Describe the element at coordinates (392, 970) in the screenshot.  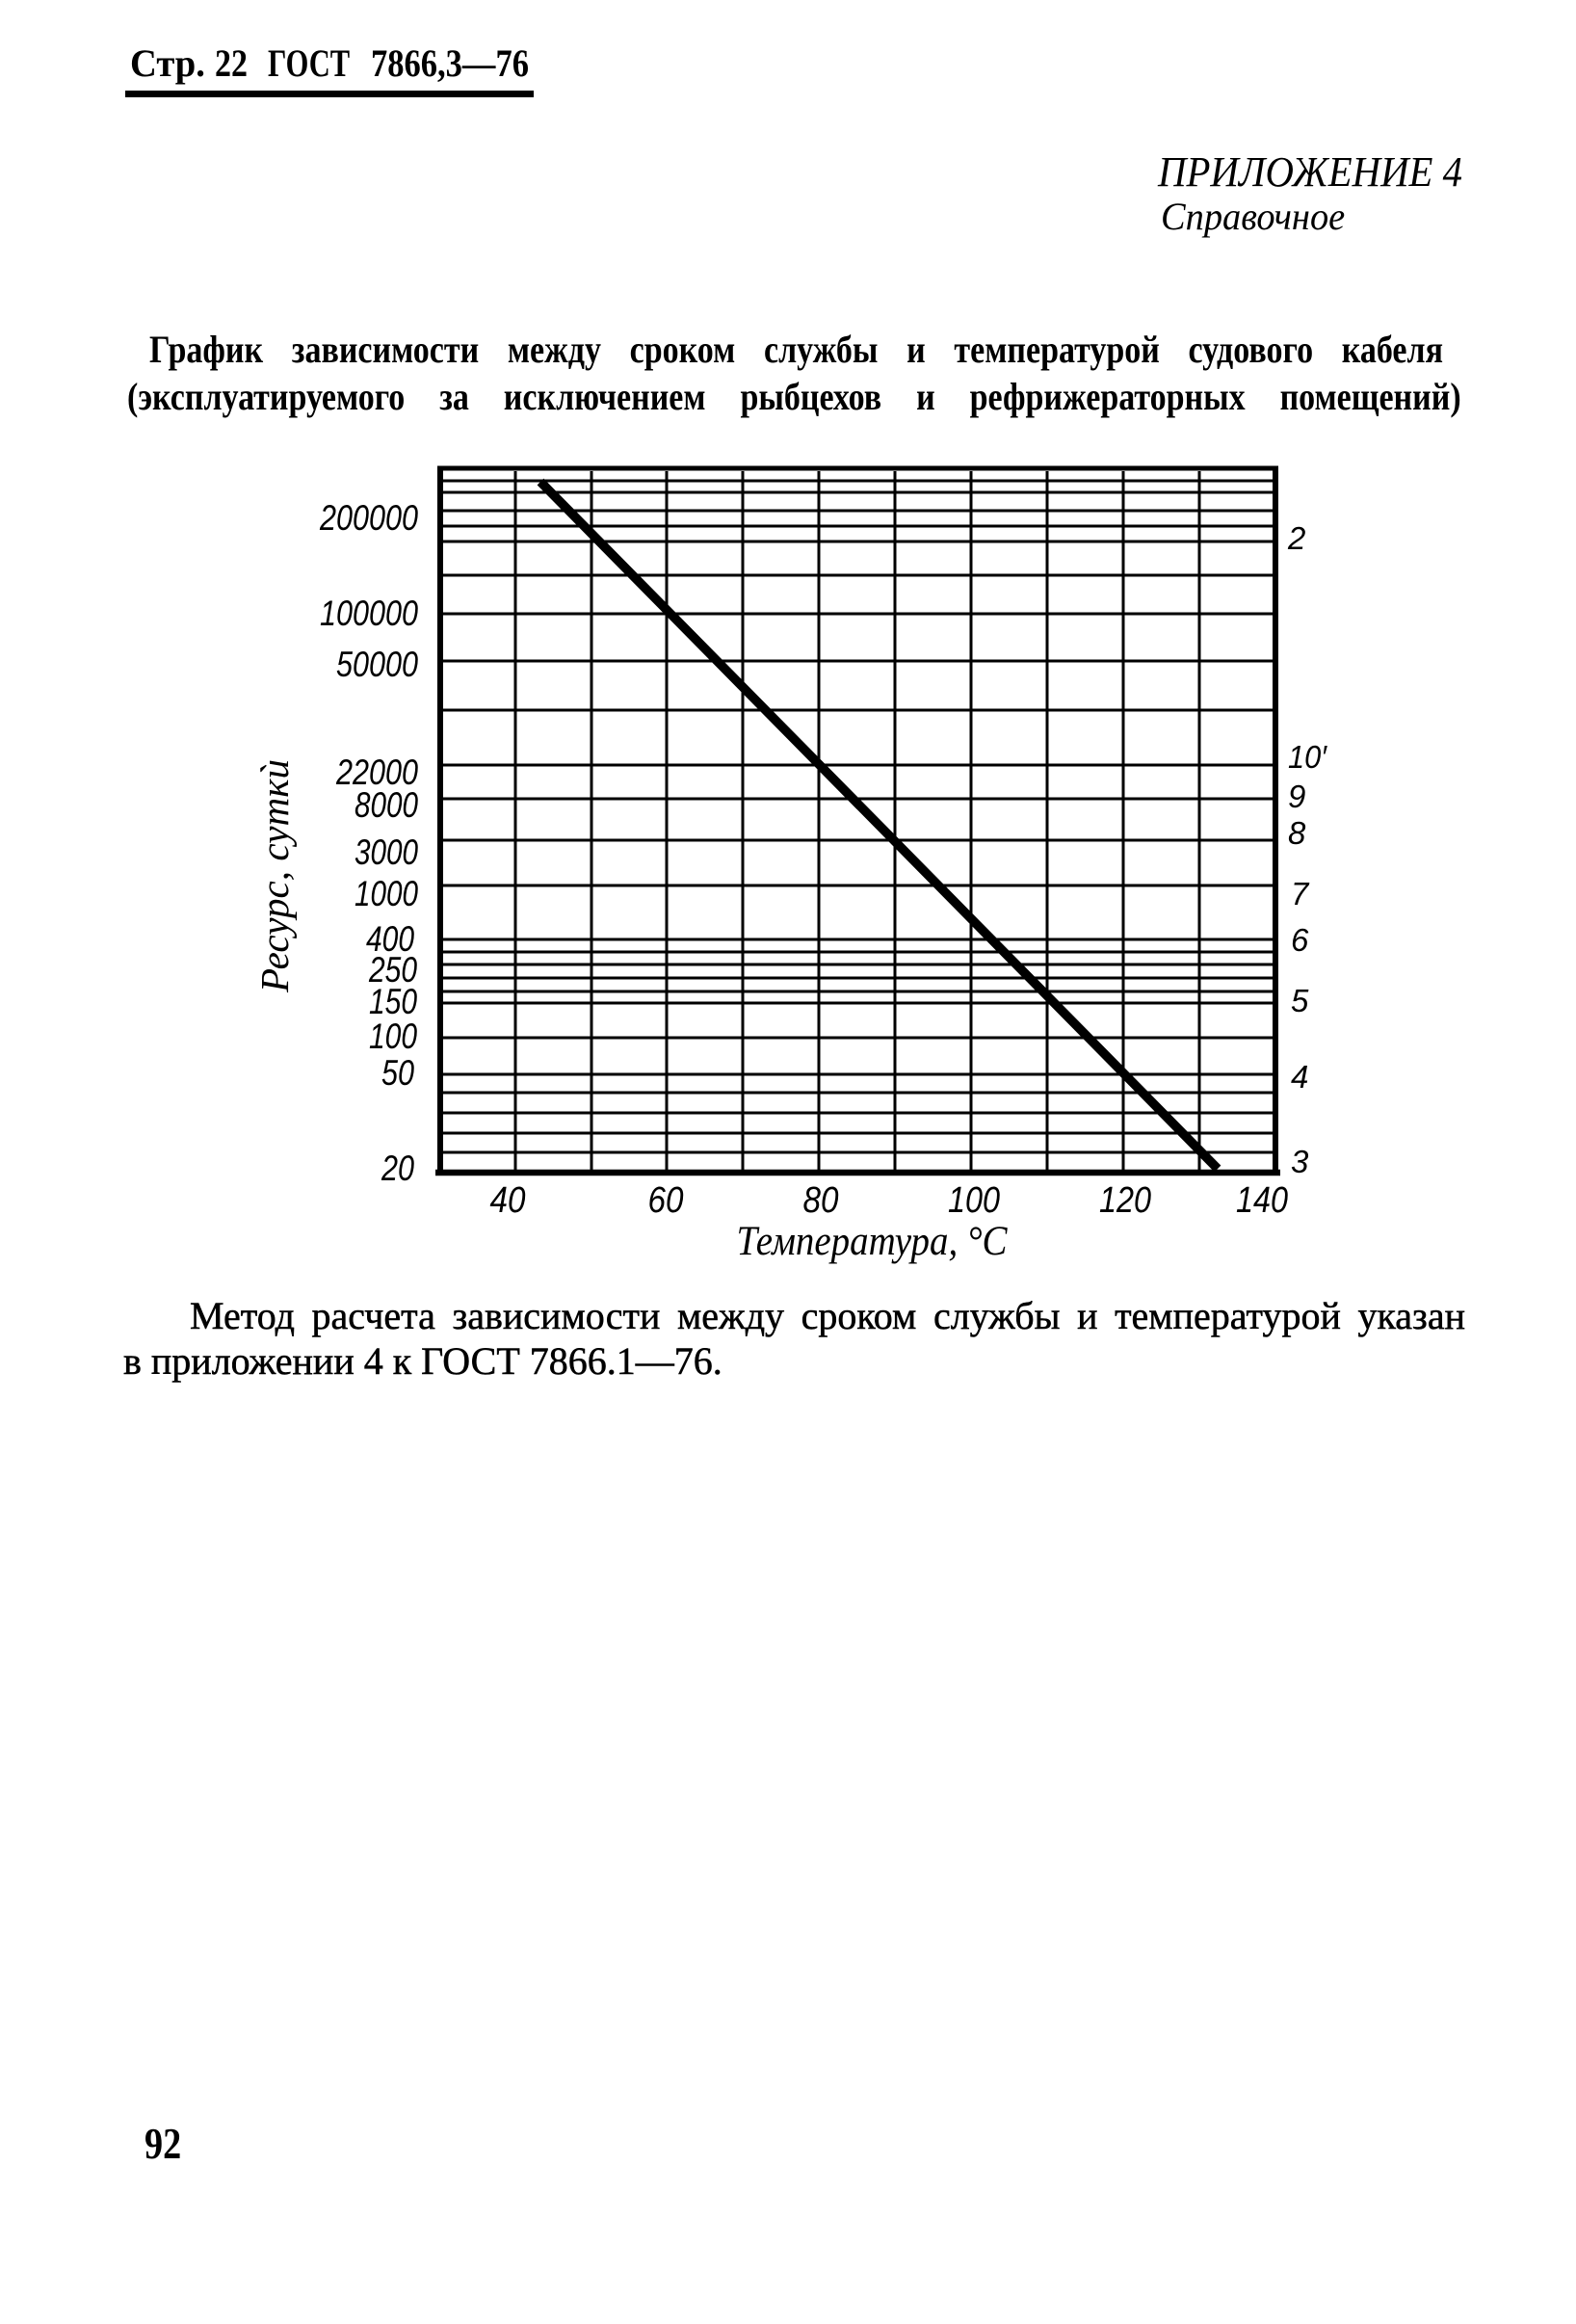
I see `svg-text: 250` at that location.